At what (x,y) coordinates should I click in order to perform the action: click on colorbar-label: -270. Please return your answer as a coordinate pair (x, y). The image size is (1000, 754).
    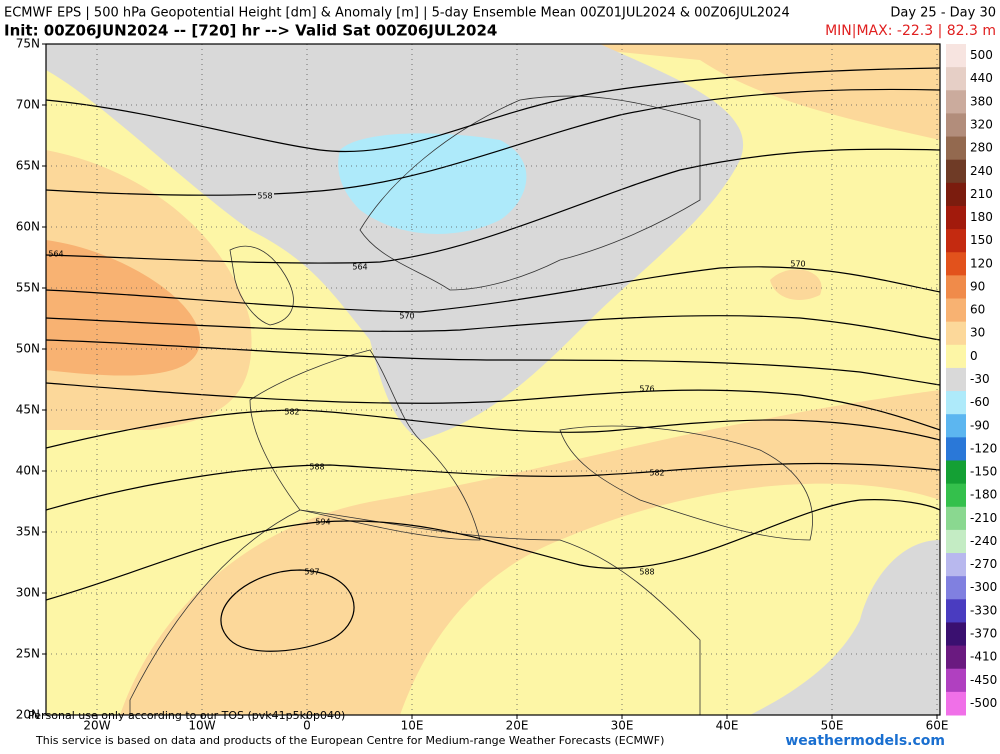
    Looking at the image, I should click on (983, 564).